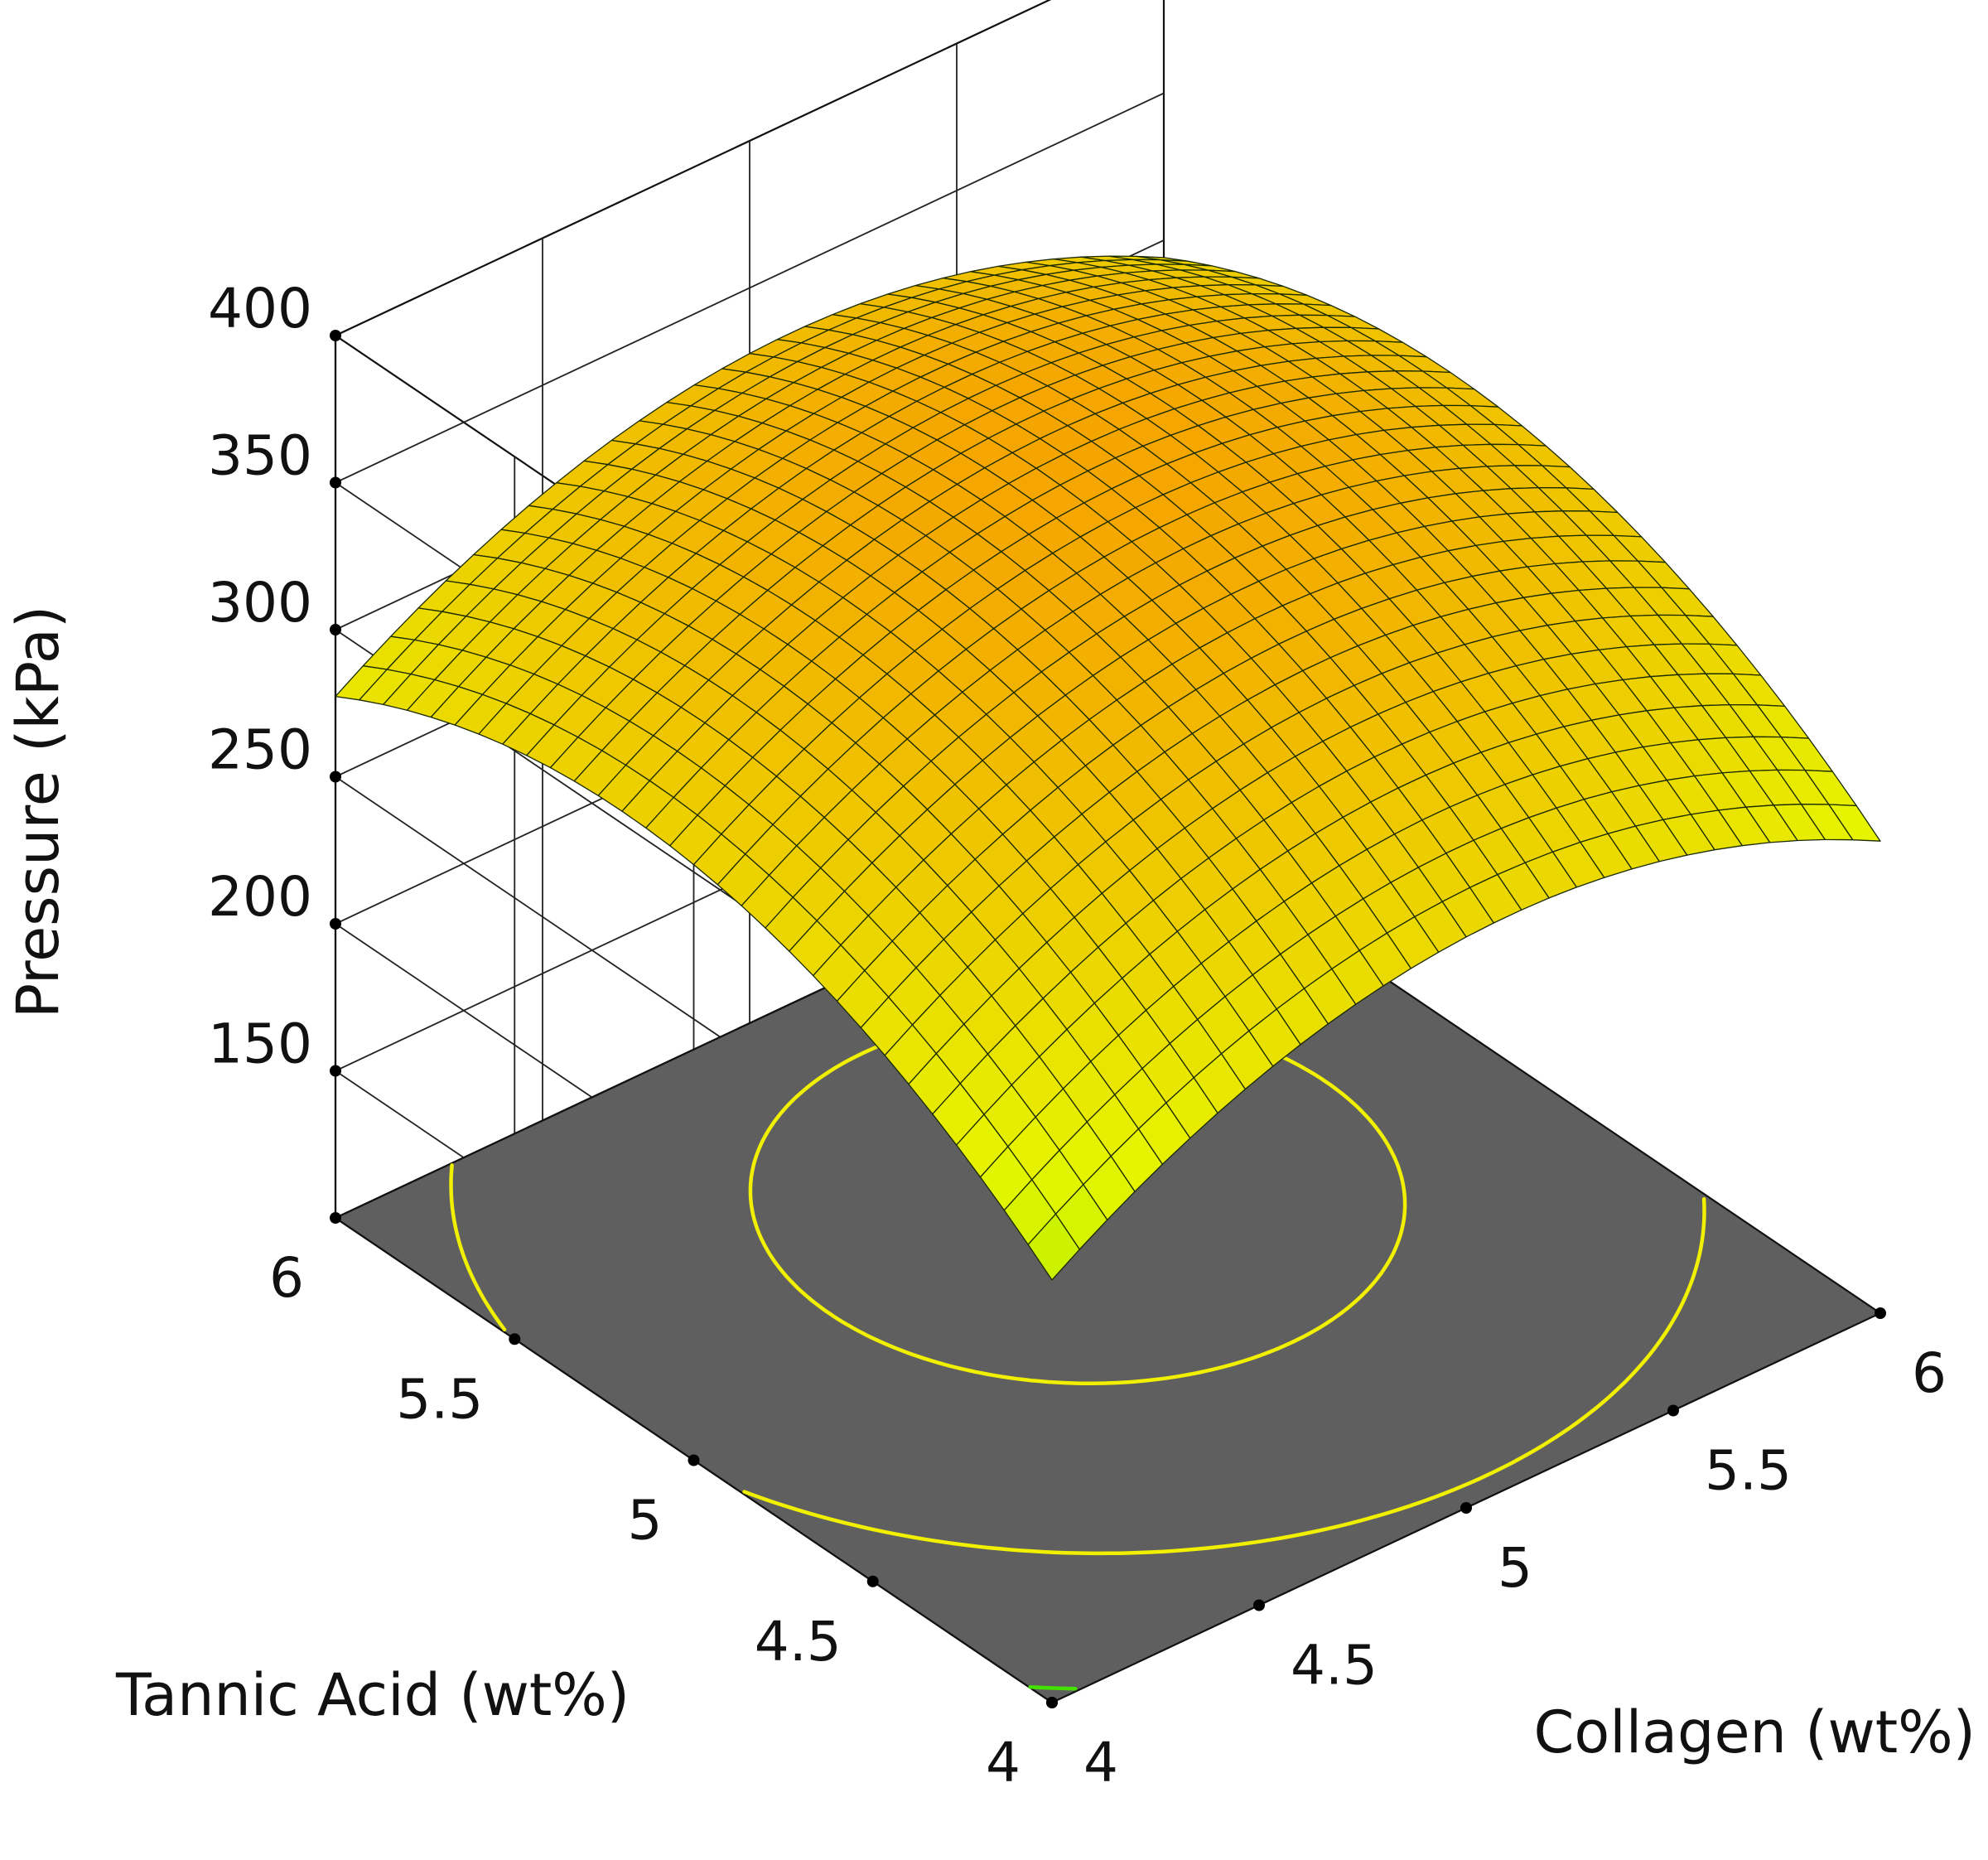  Describe the element at coordinates (1748, 1471) in the screenshot. I see `x-tick-label: 5.5` at that location.